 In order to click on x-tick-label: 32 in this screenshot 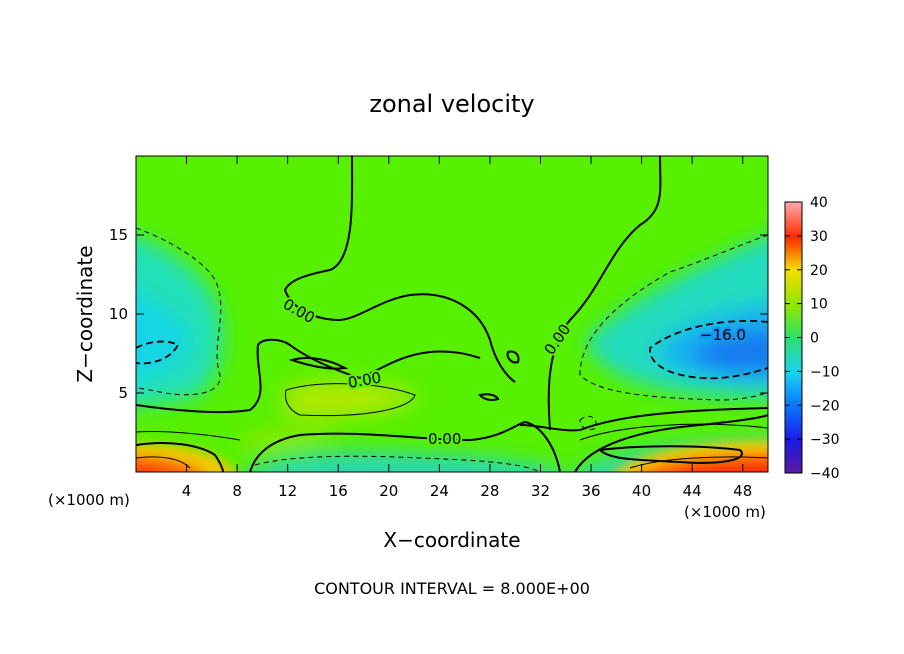, I will do `click(540, 491)`.